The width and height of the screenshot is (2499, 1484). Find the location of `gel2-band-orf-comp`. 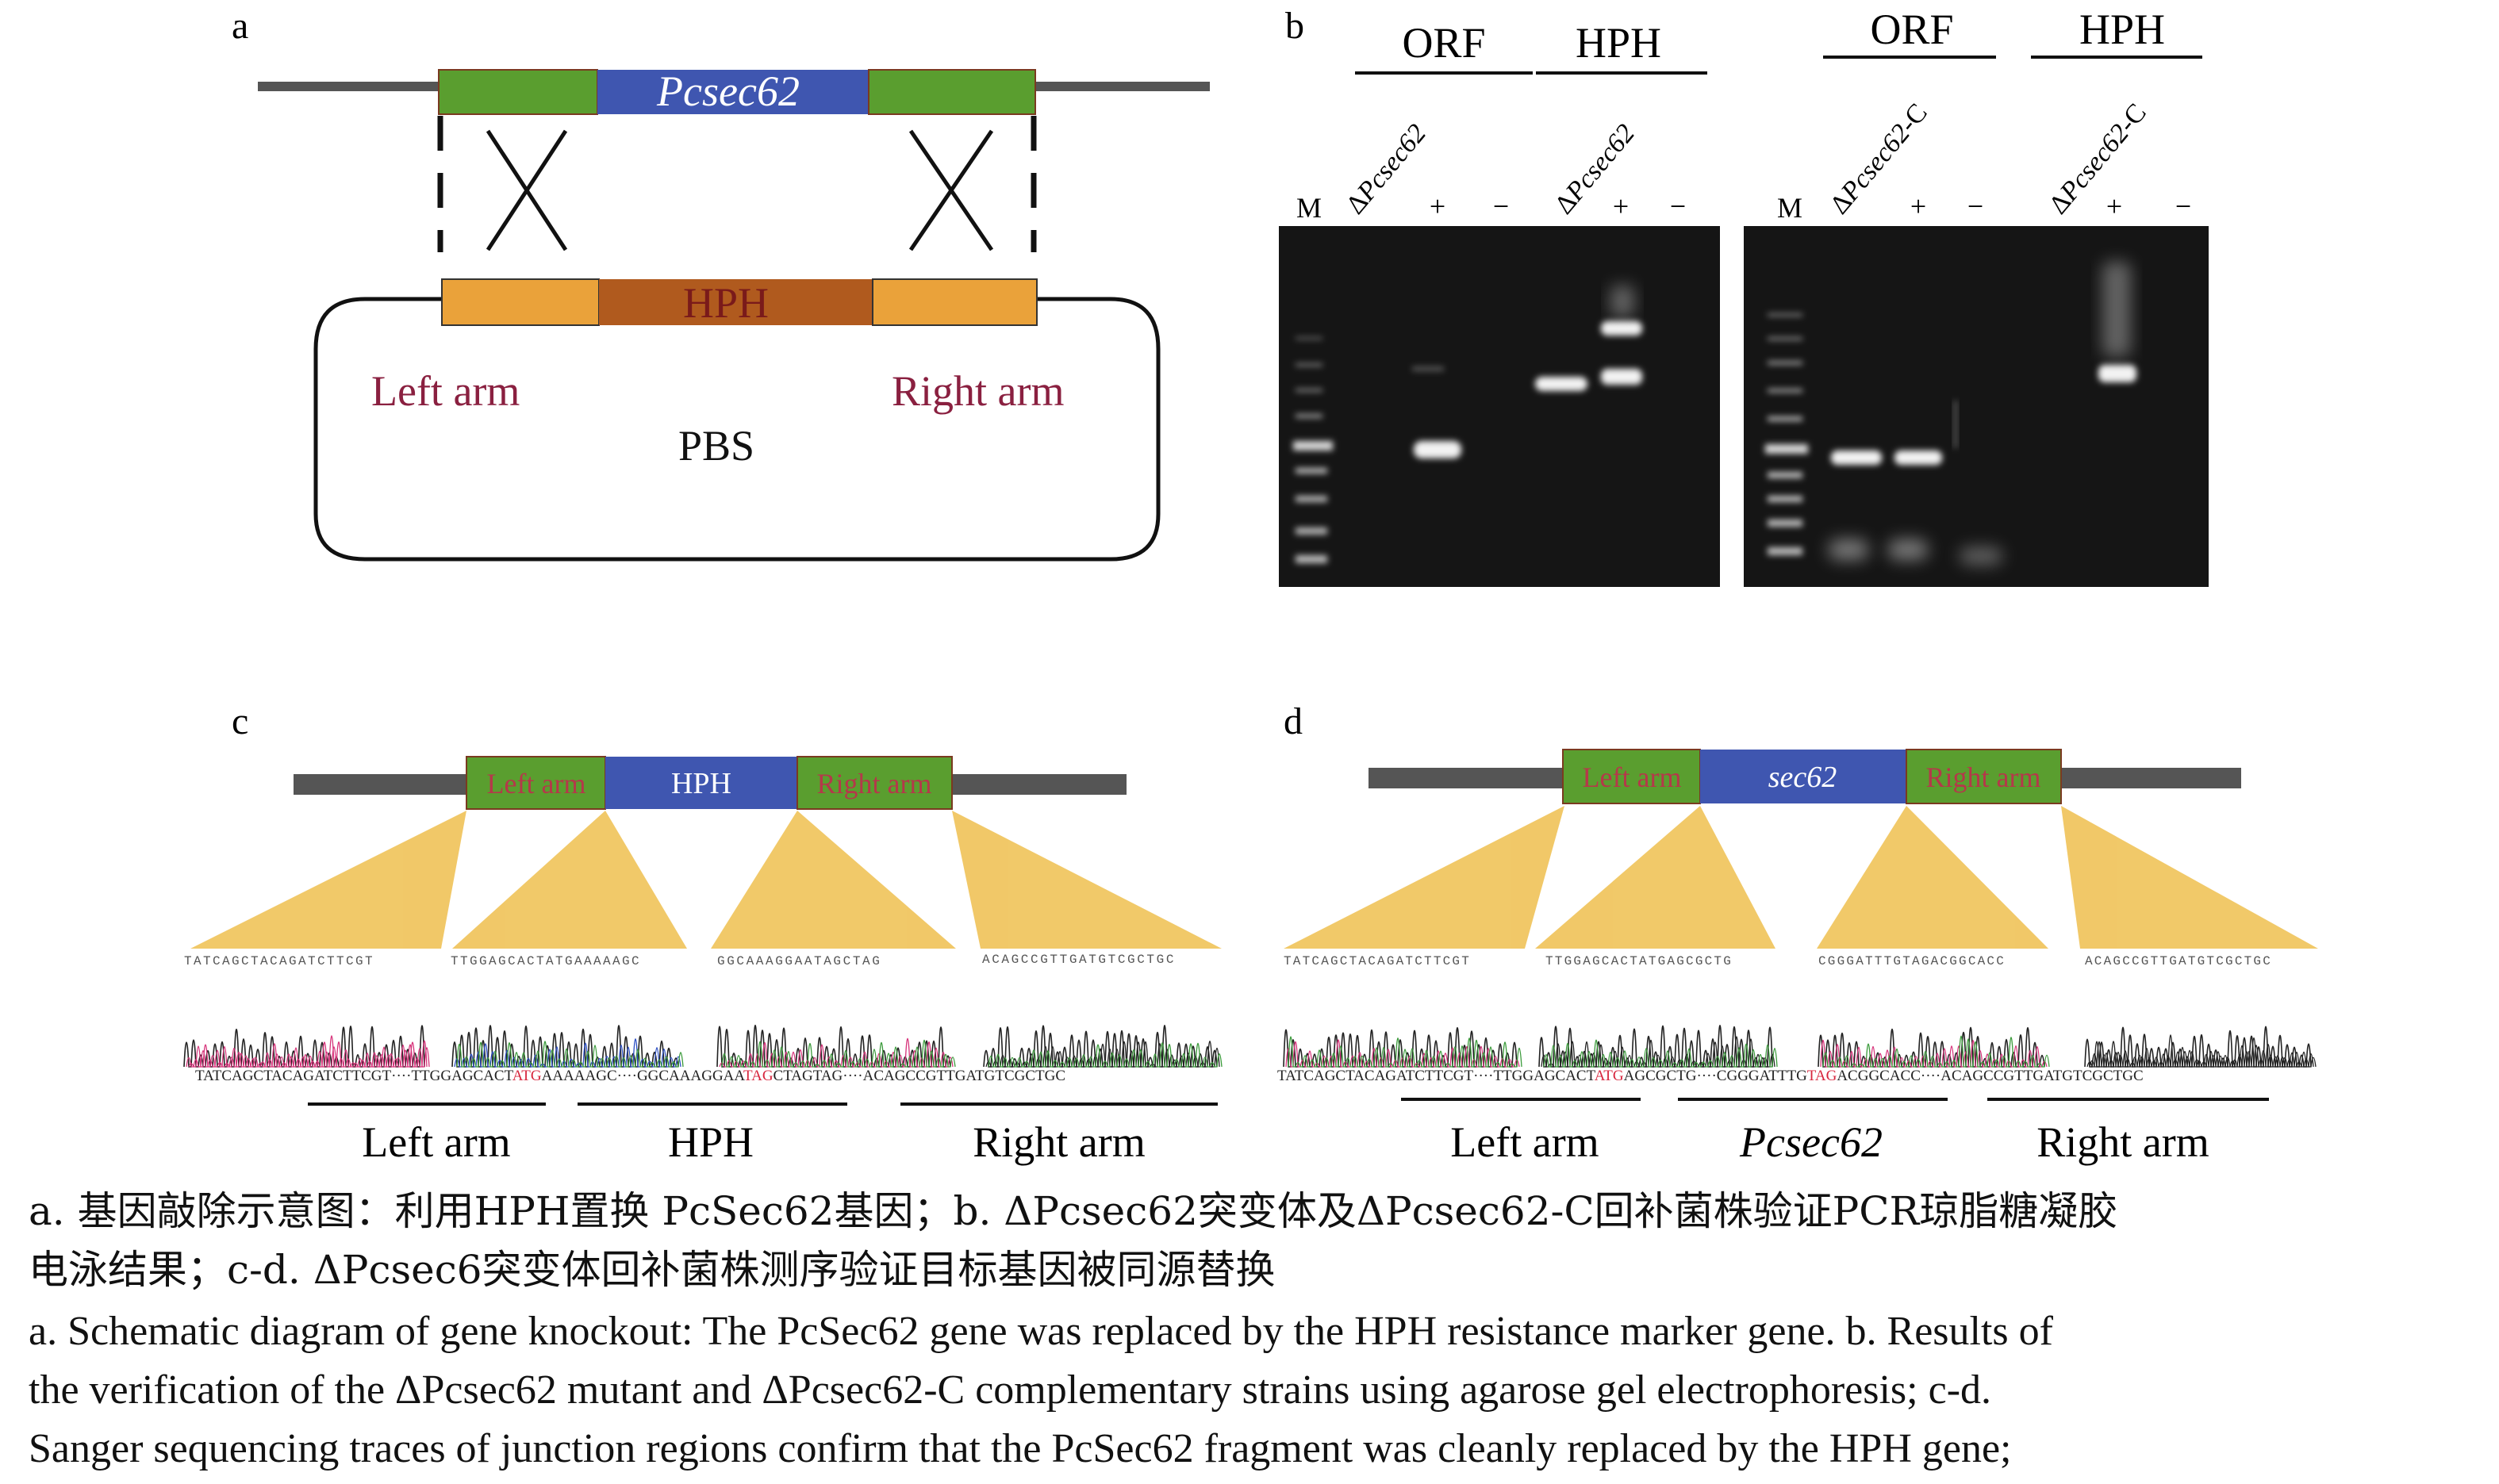

gel2-band-orf-comp is located at coordinates (1857, 458).